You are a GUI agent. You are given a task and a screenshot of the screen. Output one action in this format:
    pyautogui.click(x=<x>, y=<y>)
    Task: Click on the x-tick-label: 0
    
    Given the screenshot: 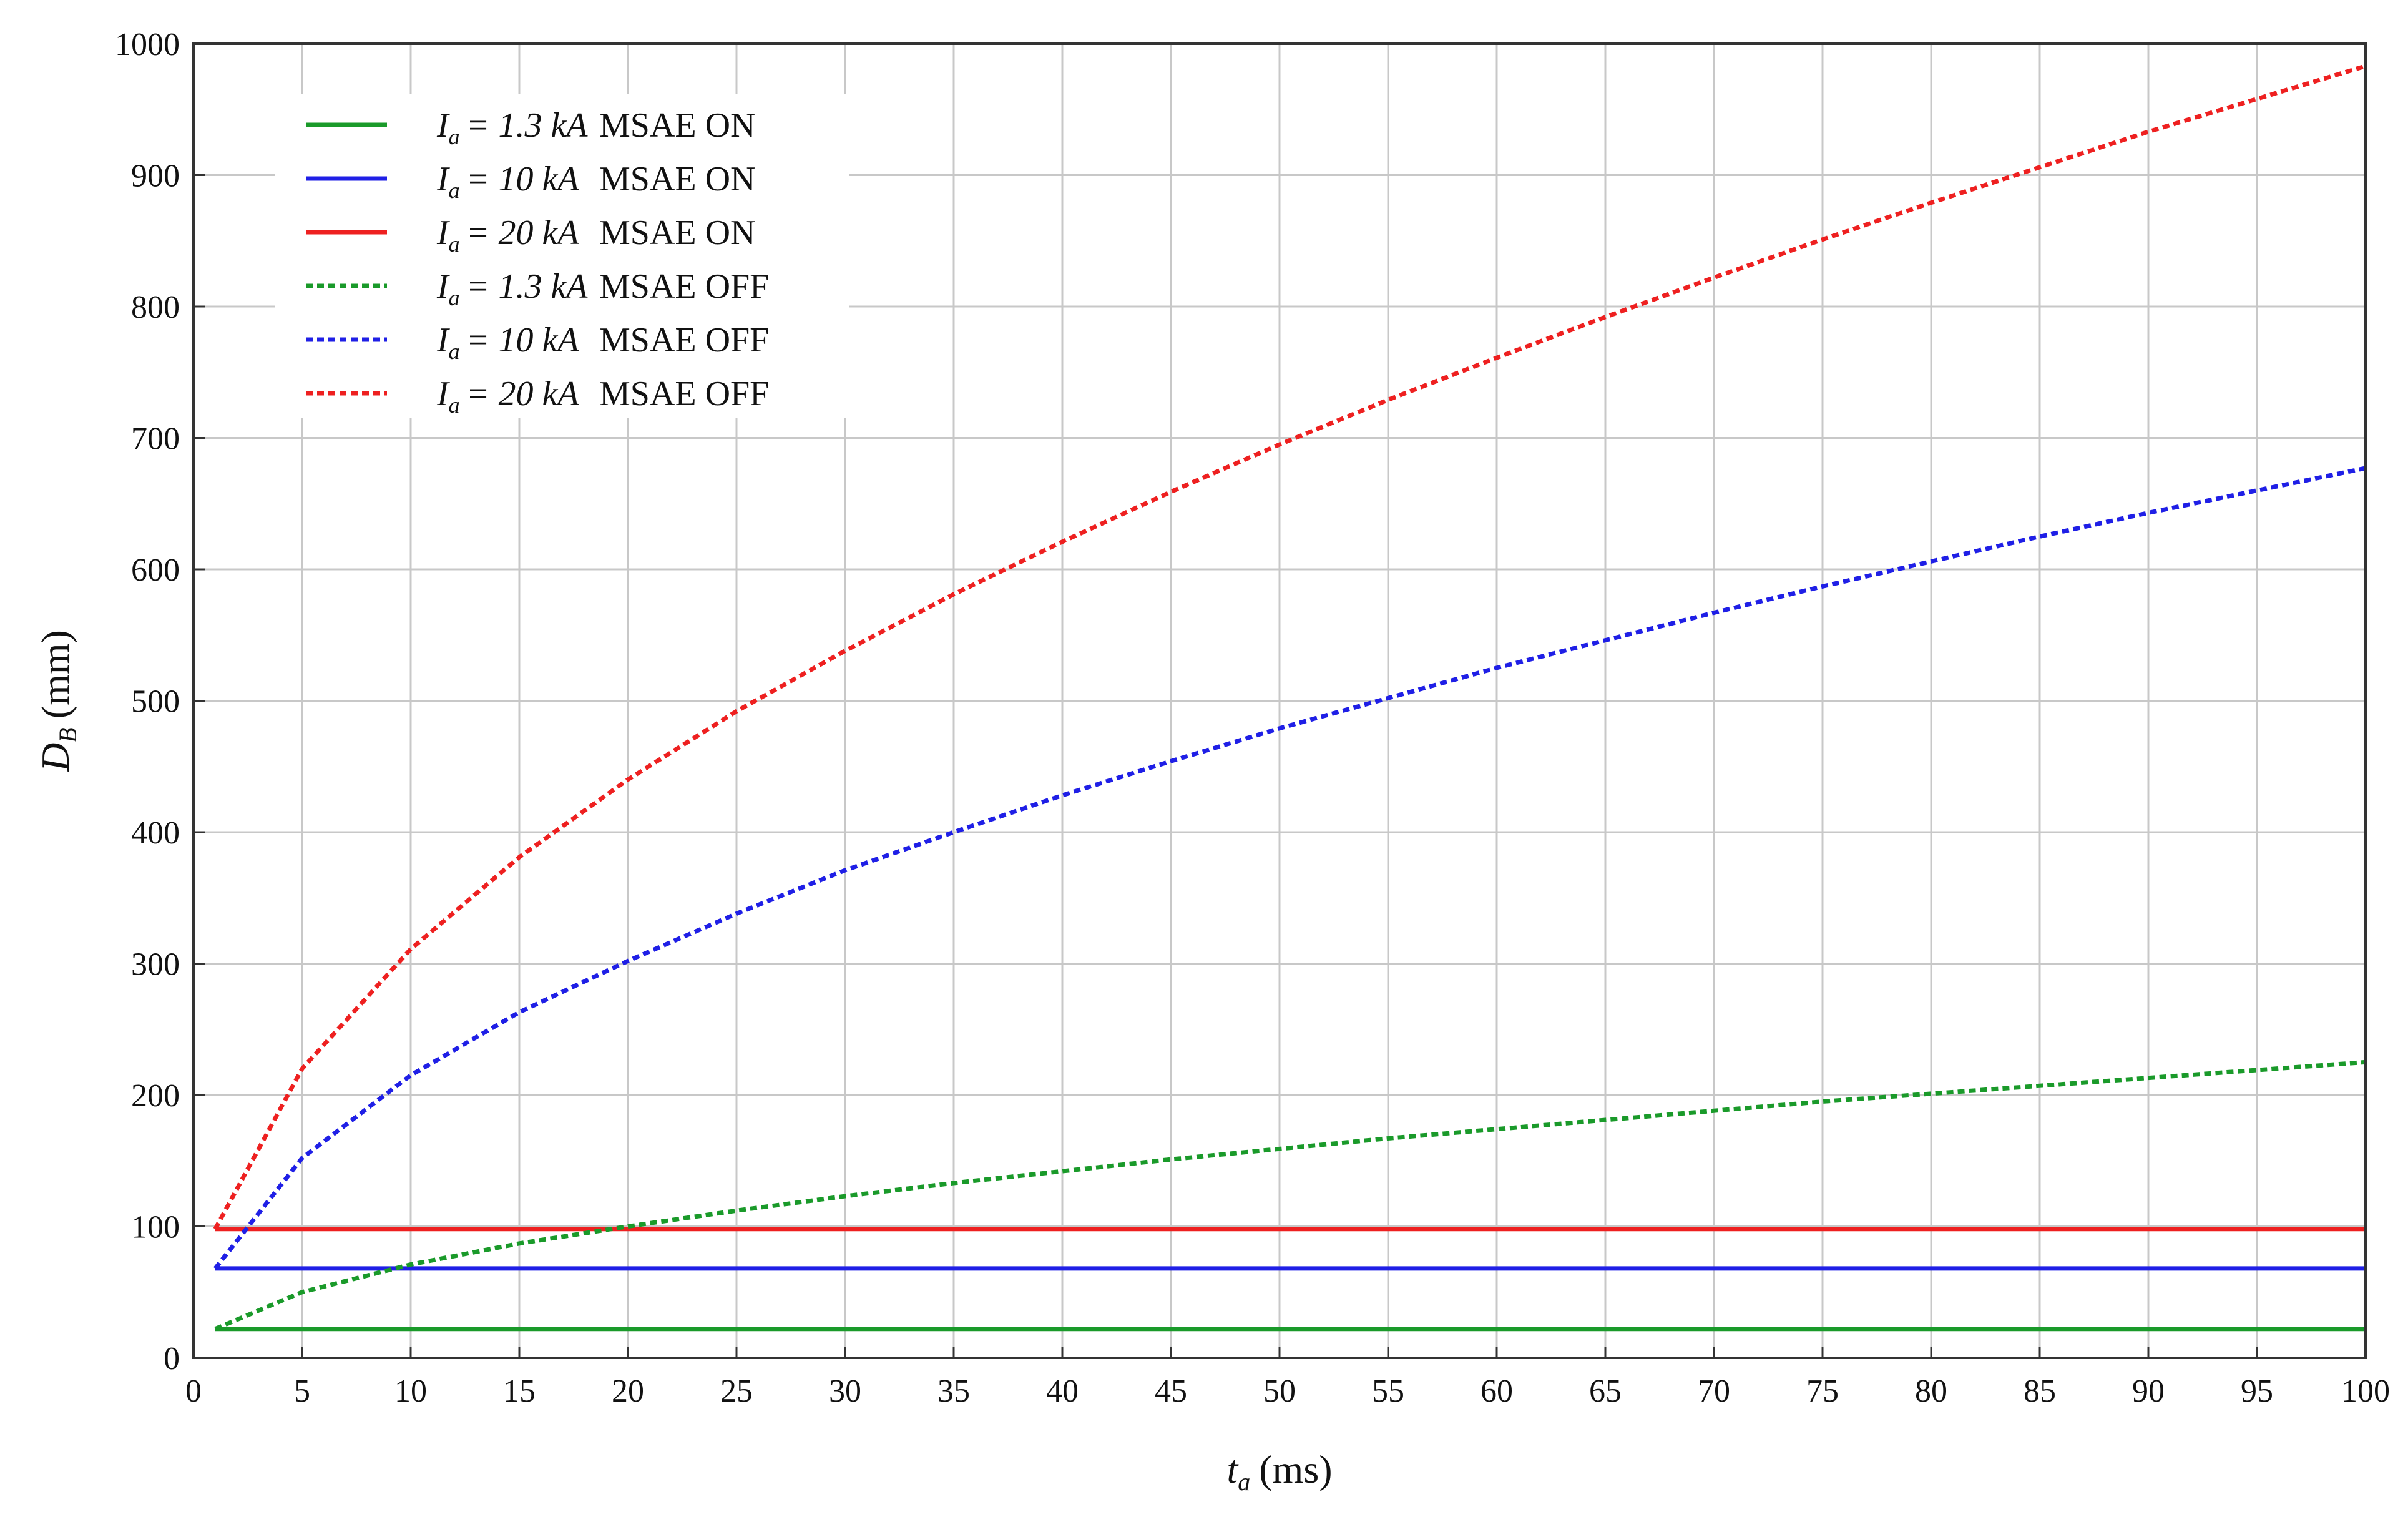 What is the action you would take?
    pyautogui.click(x=194, y=1391)
    